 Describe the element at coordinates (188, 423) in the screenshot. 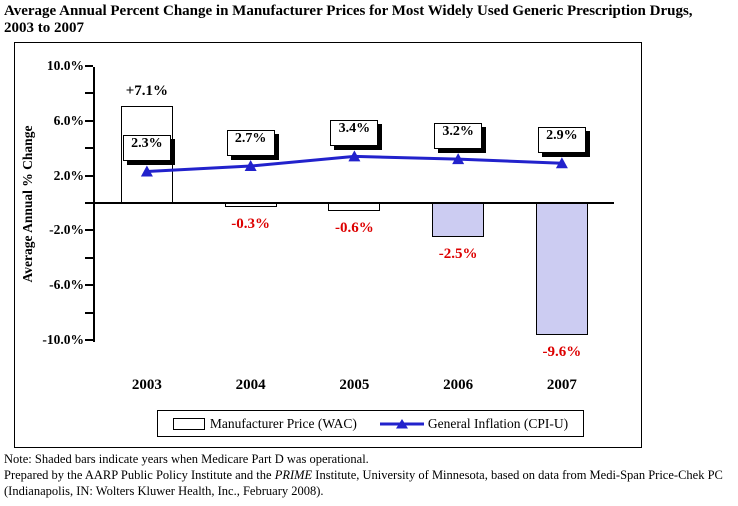

I see `legend-bar-swatch-icon` at that location.